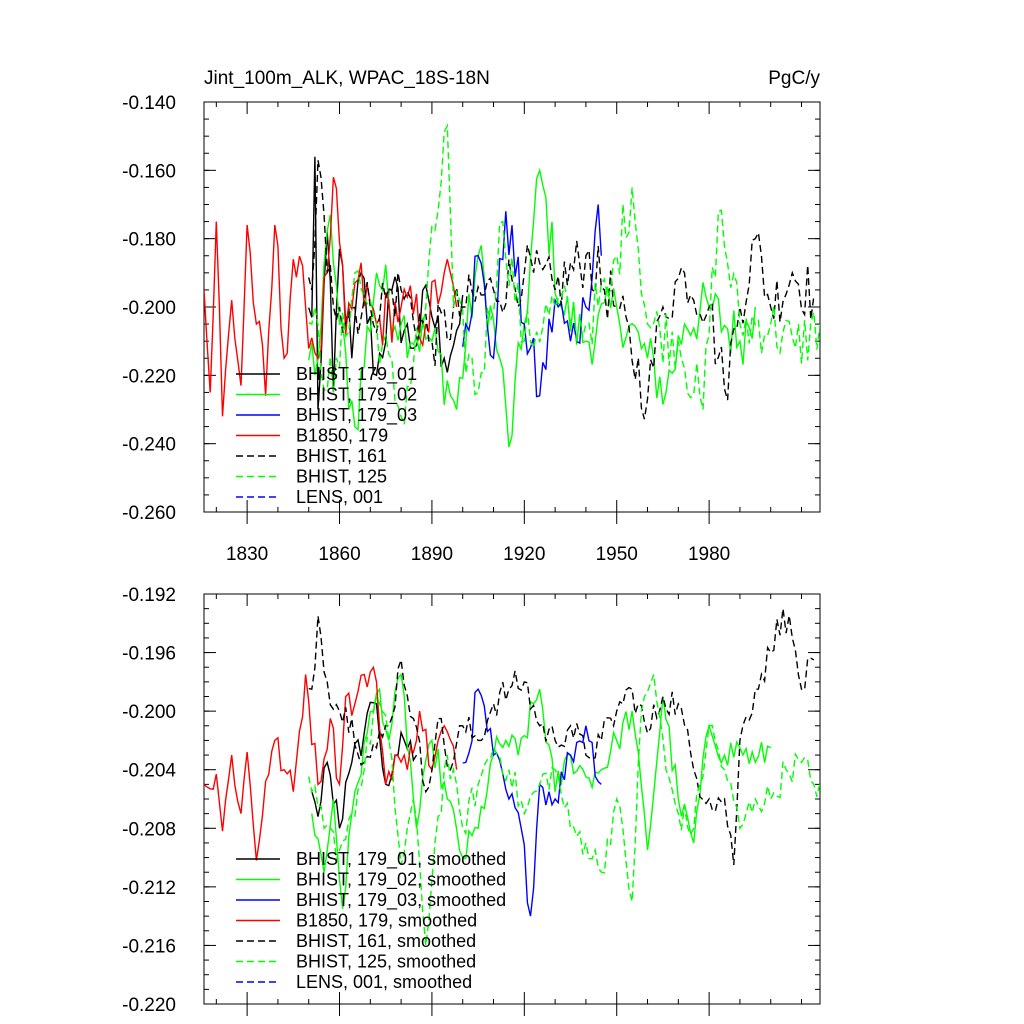 This screenshot has width=1024, height=1024. I want to click on chart-title: Jint_100m_ALK, WPAC_18S-18N, so click(347, 78).